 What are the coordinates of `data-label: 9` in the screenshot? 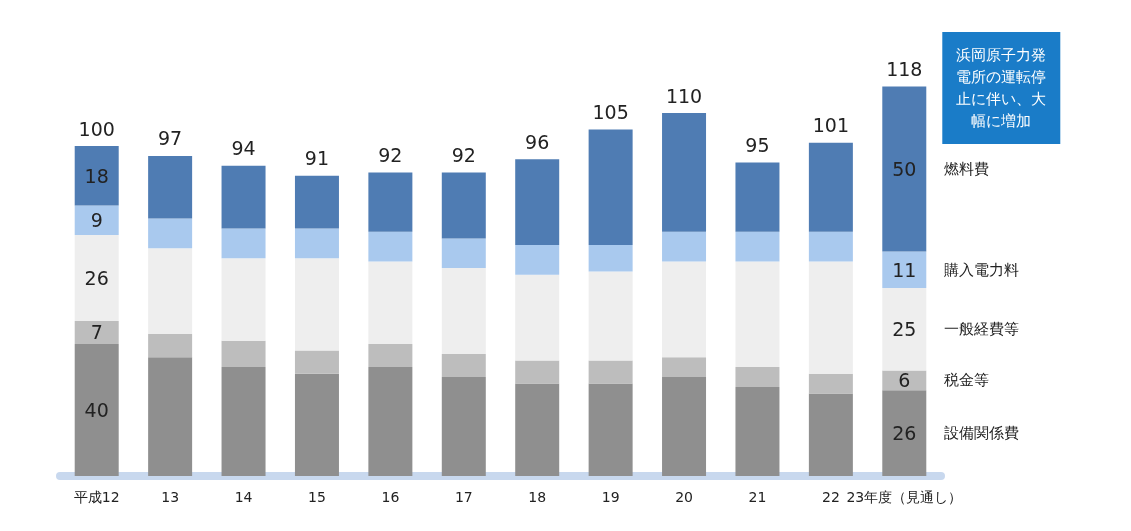 It's located at (96, 220).